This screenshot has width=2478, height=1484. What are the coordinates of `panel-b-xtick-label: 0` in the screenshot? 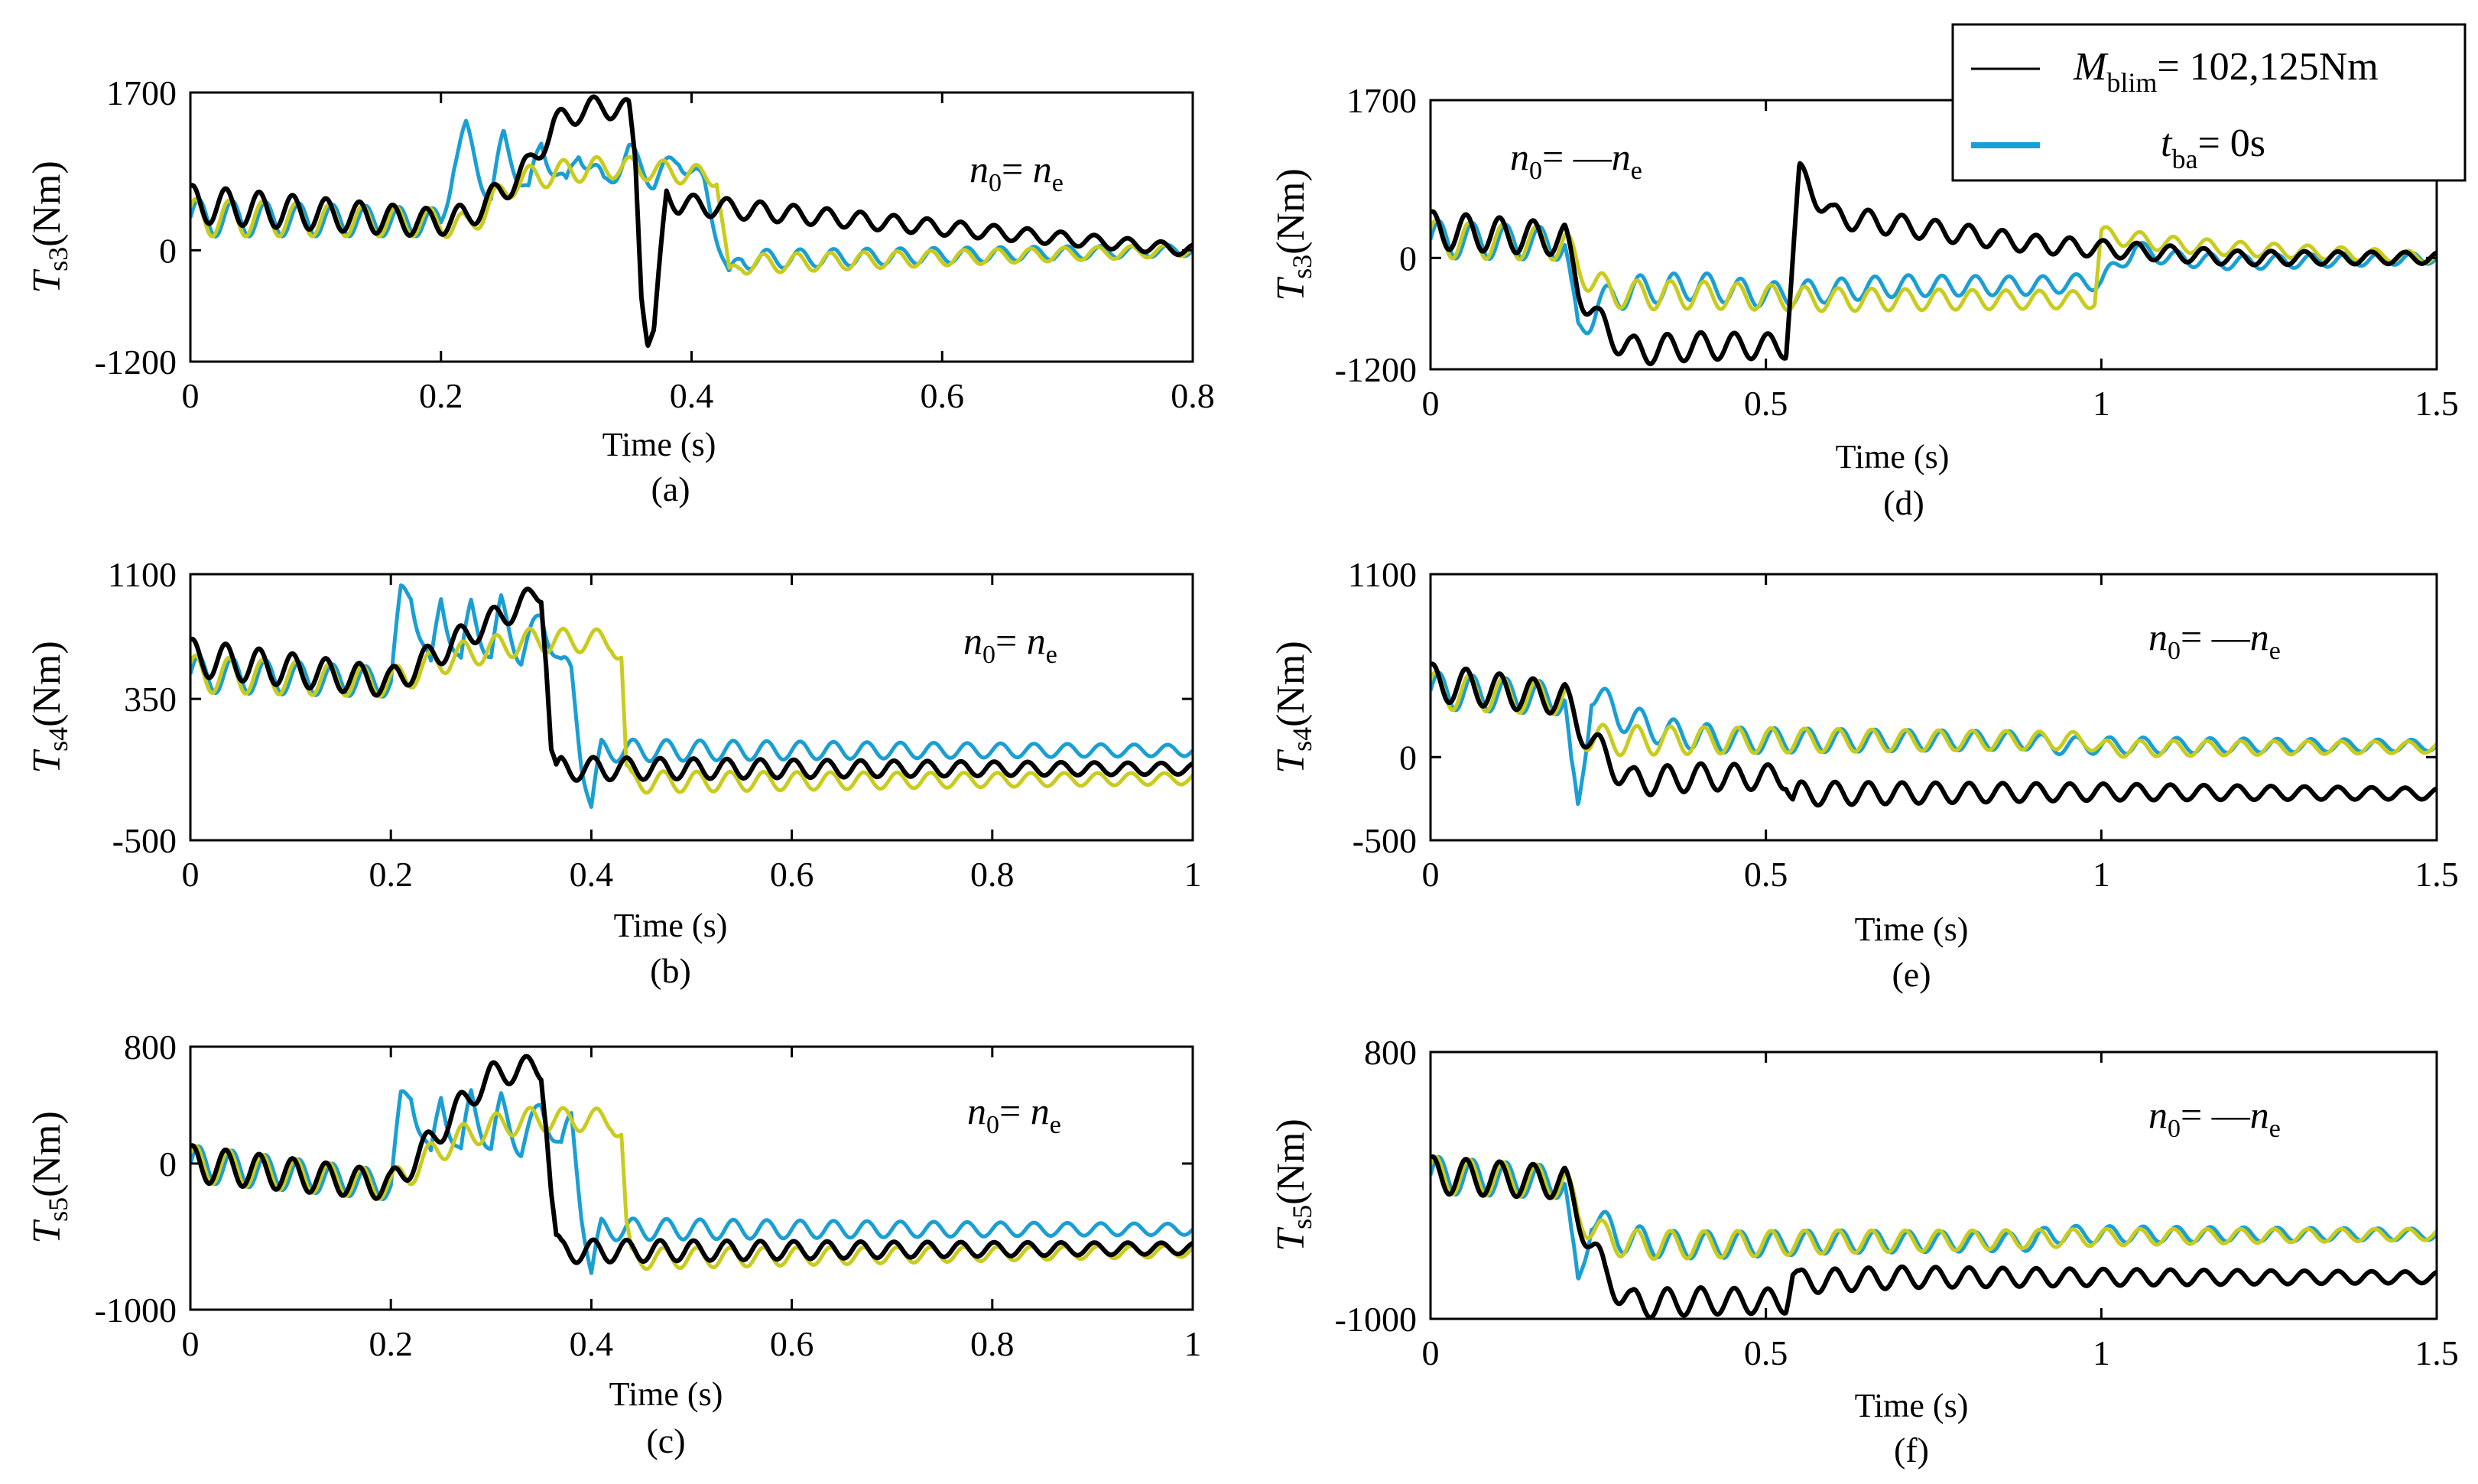 It's located at (191, 875).